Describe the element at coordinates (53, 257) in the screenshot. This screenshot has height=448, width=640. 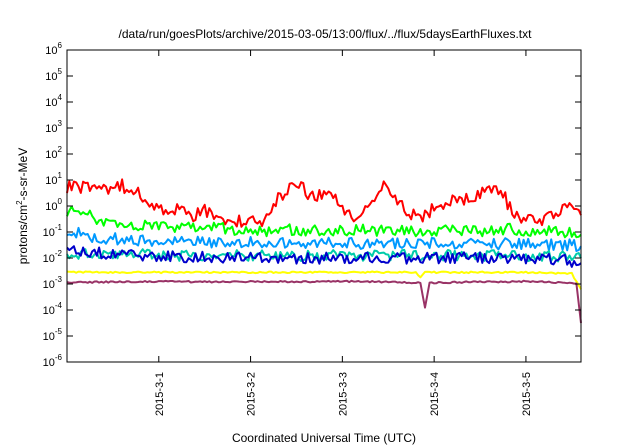
I see `y-tick-label: 10⁻²` at that location.